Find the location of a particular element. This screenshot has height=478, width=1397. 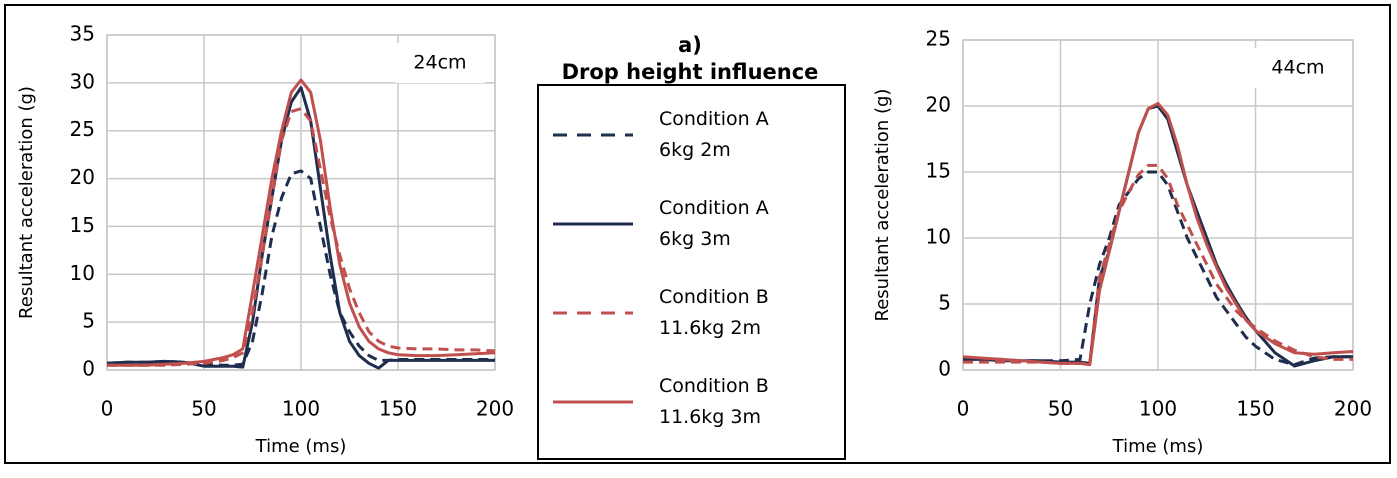

y-tick-label: 35 is located at coordinates (82, 34).